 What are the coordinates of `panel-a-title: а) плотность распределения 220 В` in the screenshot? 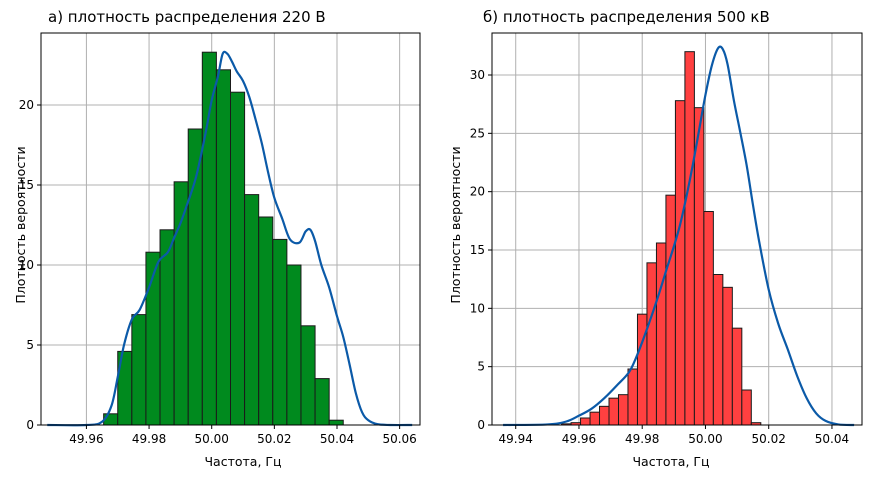 It's located at (187, 17).